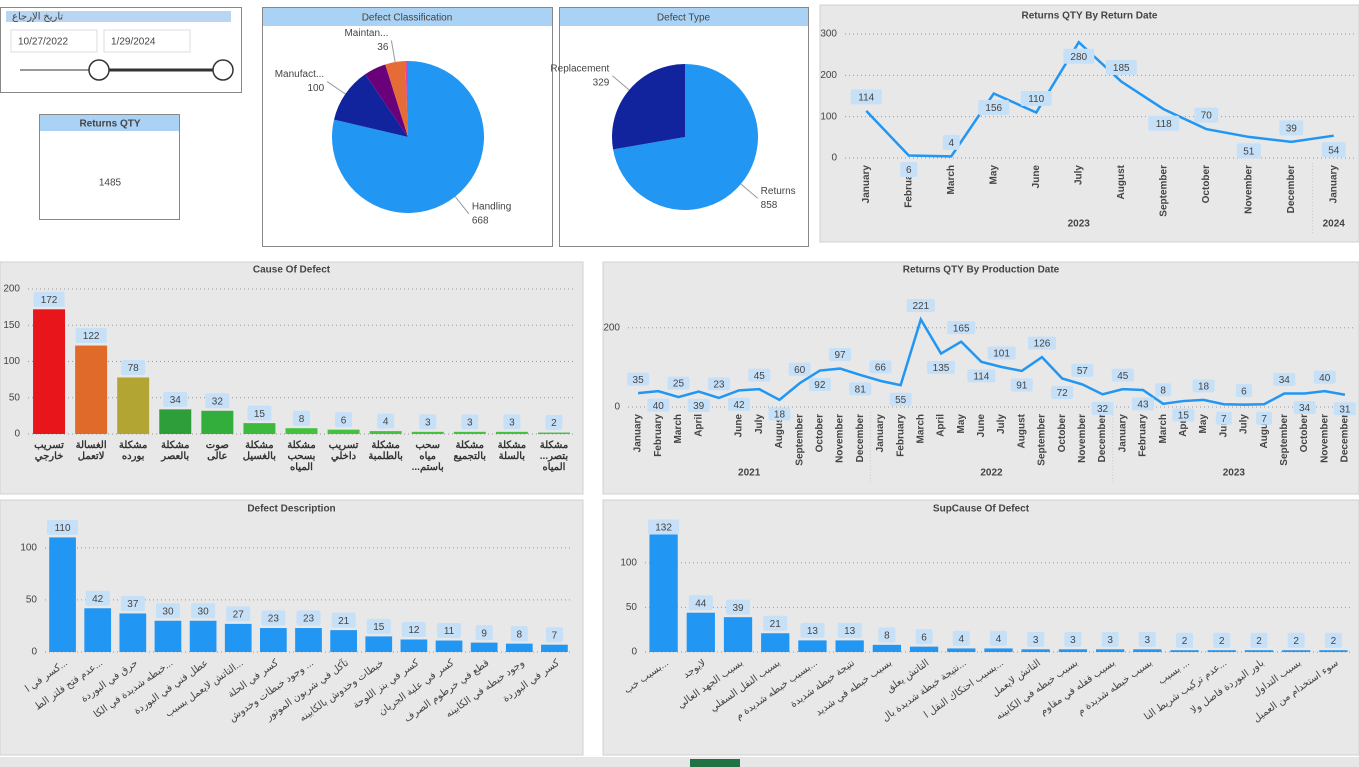 This screenshot has height=767, width=1359. What do you see at coordinates (63, 528) in the screenshot?
I see `data-label: 110` at bounding box center [63, 528].